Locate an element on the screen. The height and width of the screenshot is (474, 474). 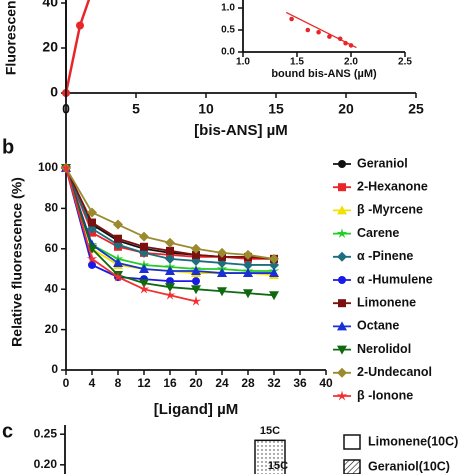
x-tick-label: 36 is located at coordinates (300, 383).